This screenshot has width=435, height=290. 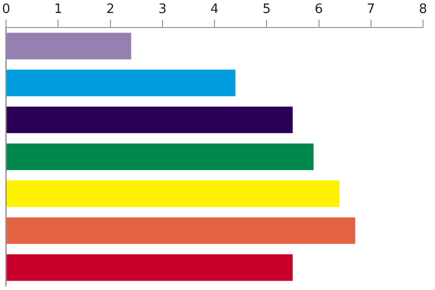 I want to click on x-tick-label: 4, so click(x=214, y=10).